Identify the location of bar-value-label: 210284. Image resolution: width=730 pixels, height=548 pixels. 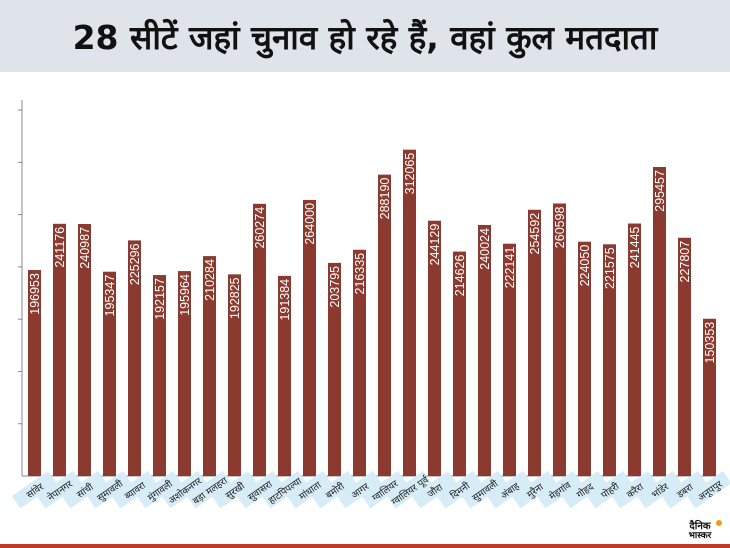
(210, 280).